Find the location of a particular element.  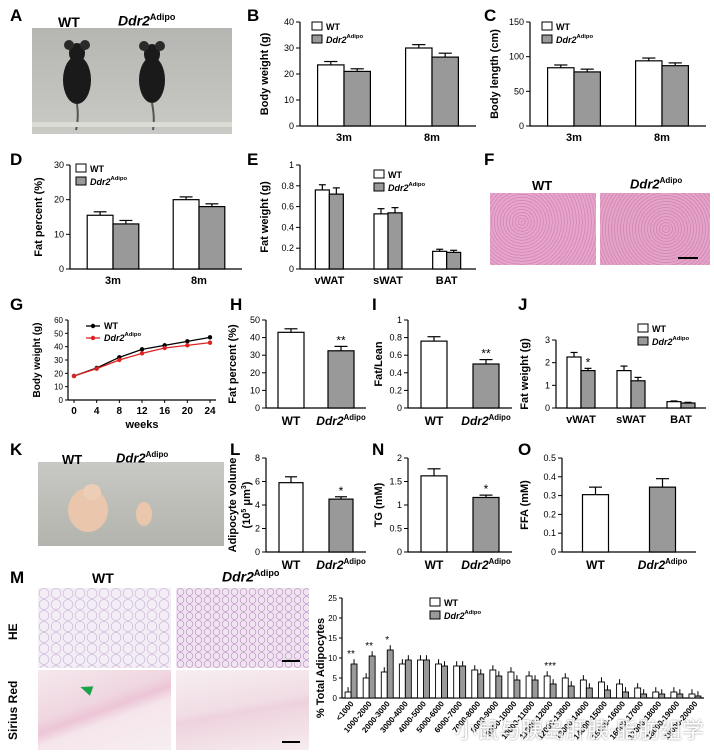

x-tick-label: 20 is located at coordinates (188, 411).